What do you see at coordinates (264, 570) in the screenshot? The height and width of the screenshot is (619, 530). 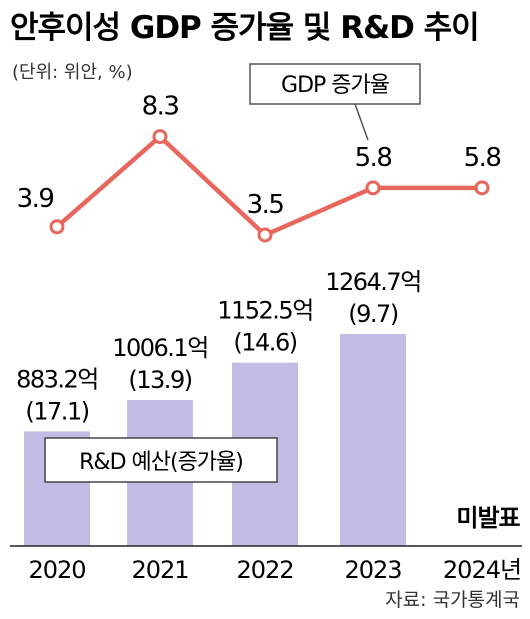 I see `x-tick-label: 2022` at bounding box center [264, 570].